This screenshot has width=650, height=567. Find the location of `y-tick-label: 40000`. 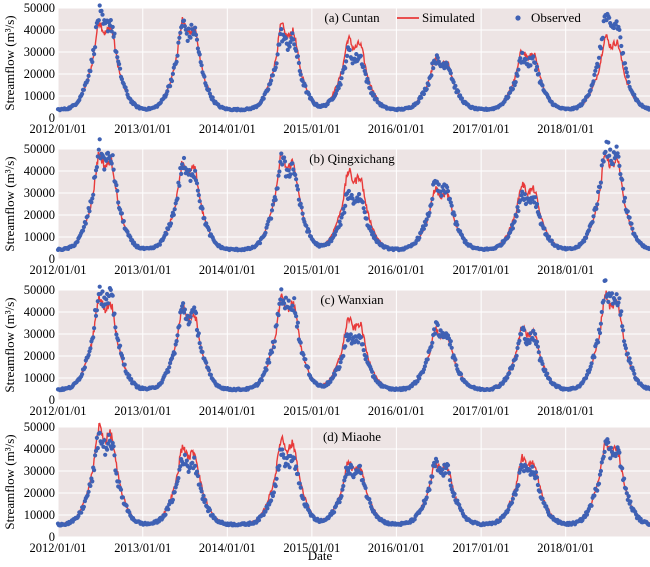

y-tick-label: 40000 is located at coordinates (39, 30).